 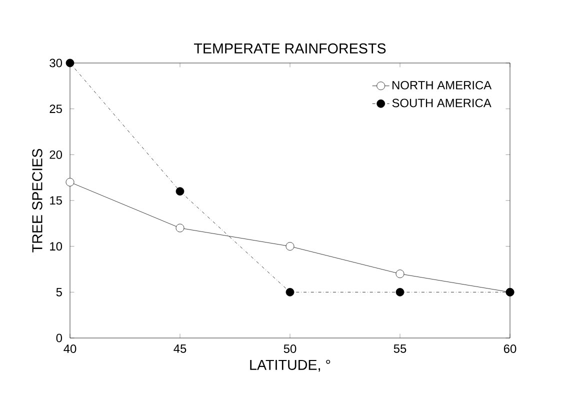 What do you see at coordinates (70, 348) in the screenshot?
I see `x-tick-label: 40` at bounding box center [70, 348].